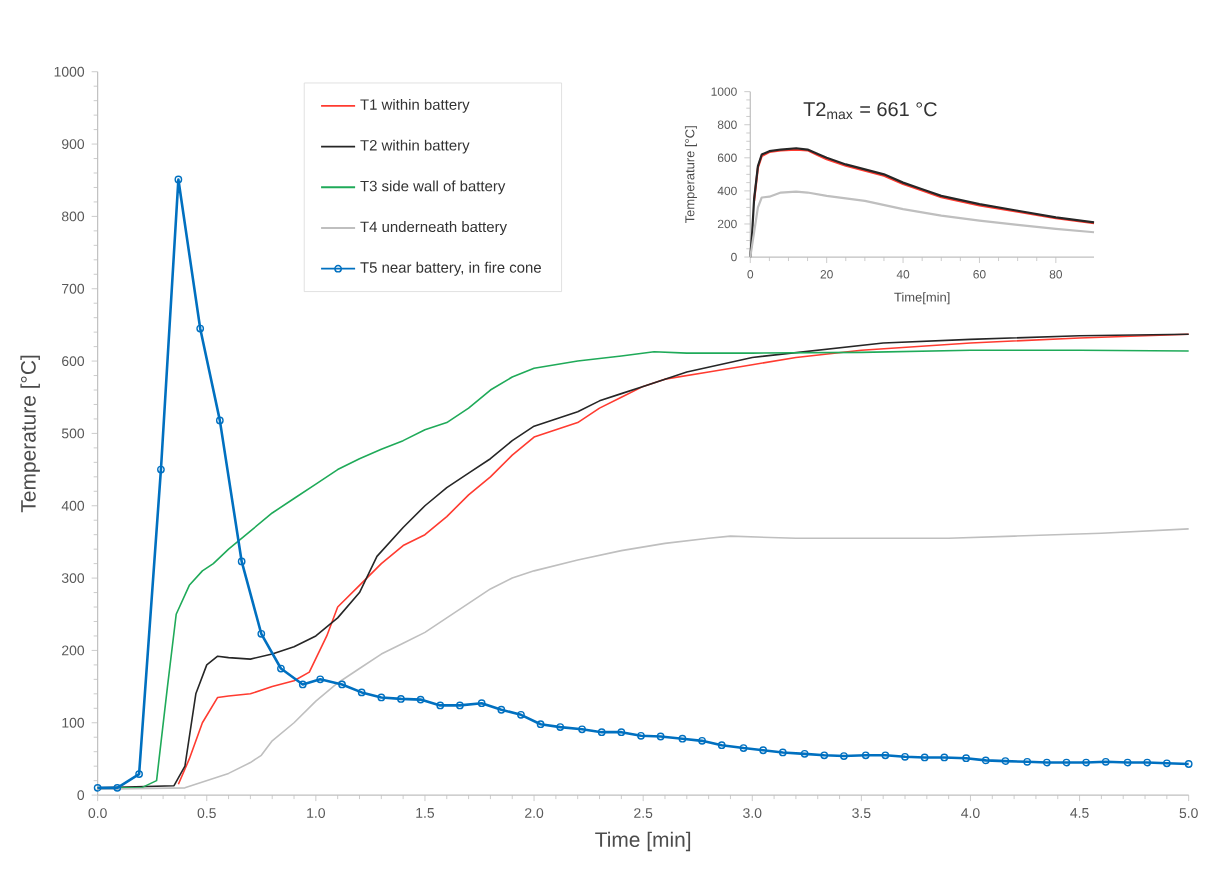 The height and width of the screenshot is (878, 1205). I want to click on x-axis-title: Time[min], so click(922, 298).